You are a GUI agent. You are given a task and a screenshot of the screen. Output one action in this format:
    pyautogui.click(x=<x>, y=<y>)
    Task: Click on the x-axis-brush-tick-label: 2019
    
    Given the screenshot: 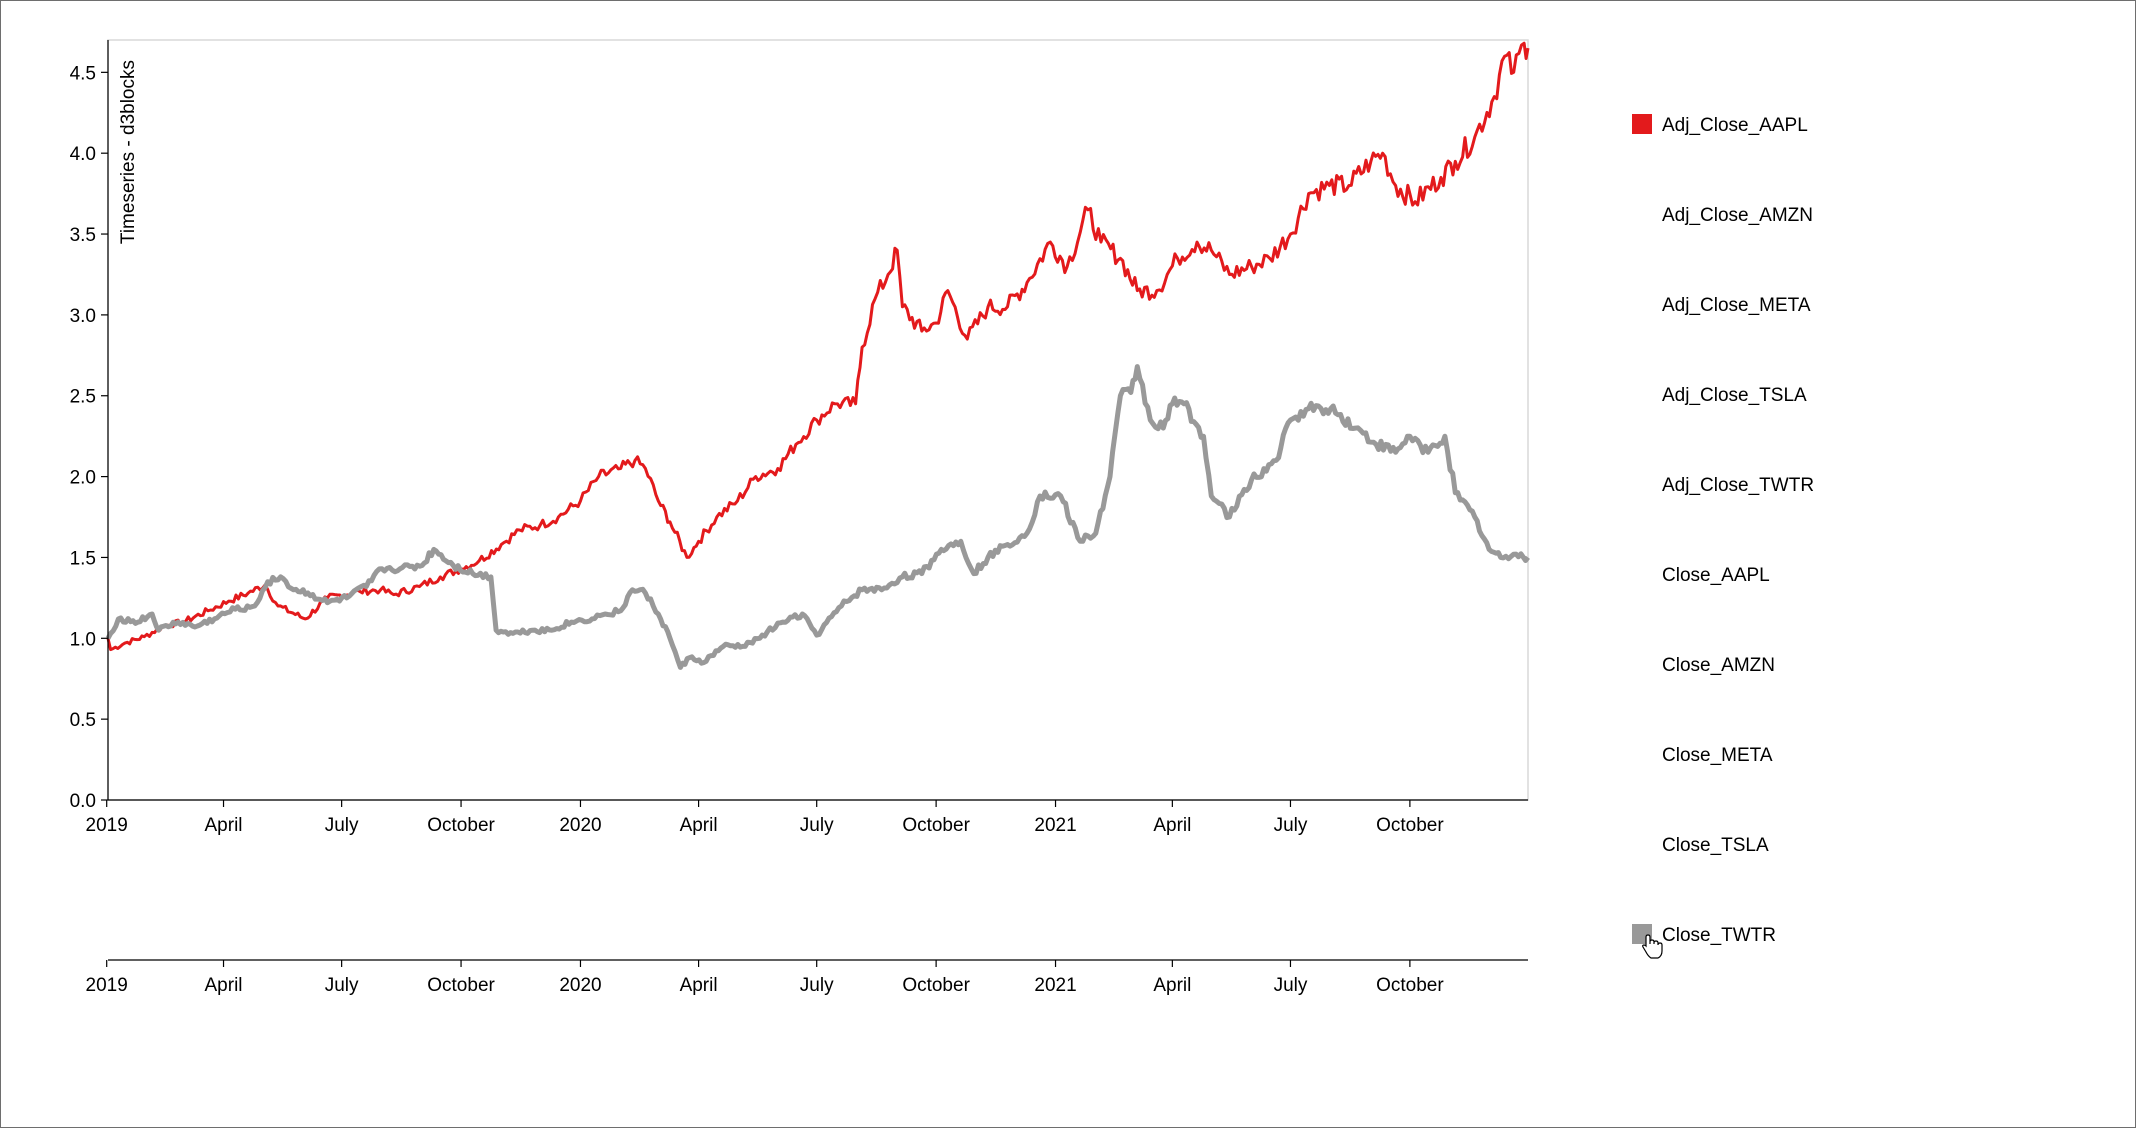 What is the action you would take?
    pyautogui.click(x=107, y=985)
    